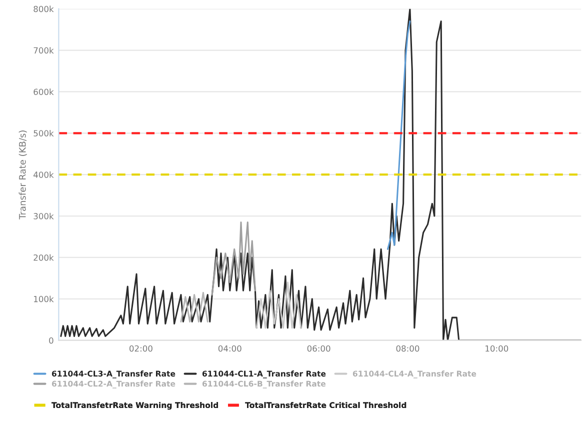  What do you see at coordinates (140, 348) in the screenshot?
I see `x-tick-label: 02:00` at bounding box center [140, 348].